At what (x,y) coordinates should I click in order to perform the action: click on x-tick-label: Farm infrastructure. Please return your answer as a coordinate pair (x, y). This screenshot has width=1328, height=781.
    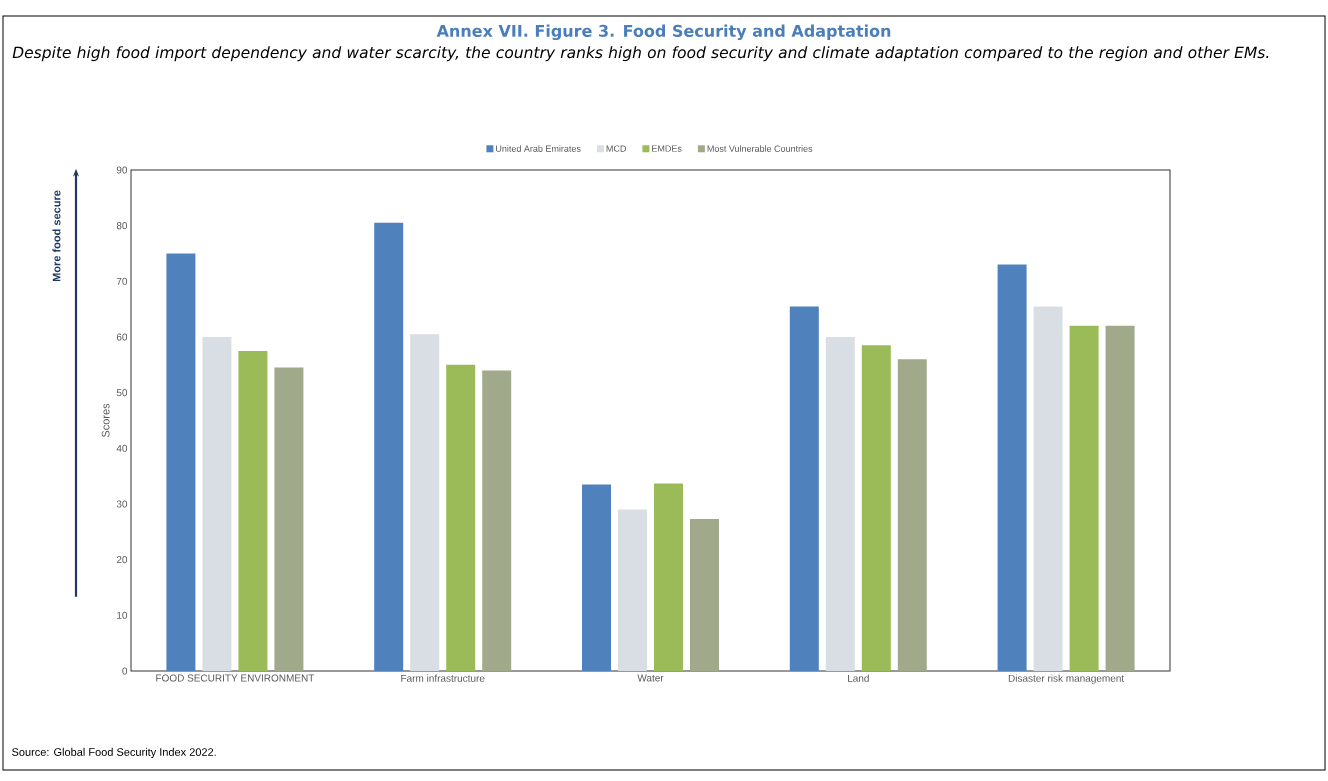
    Looking at the image, I should click on (443, 678).